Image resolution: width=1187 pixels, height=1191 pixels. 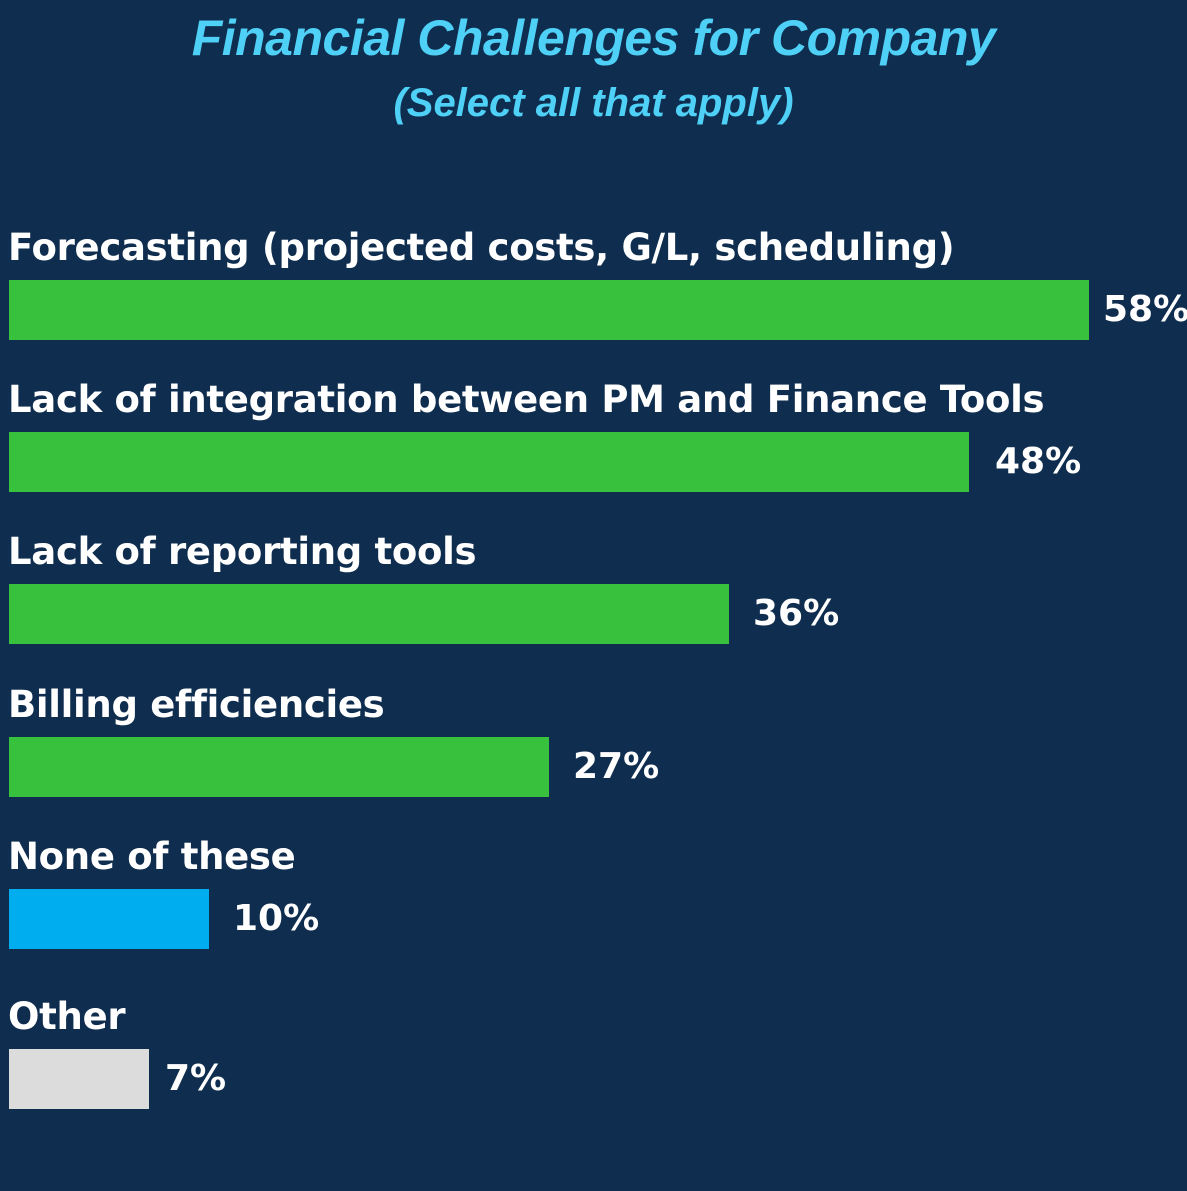 What do you see at coordinates (276, 918) in the screenshot?
I see `value-label: 10%` at bounding box center [276, 918].